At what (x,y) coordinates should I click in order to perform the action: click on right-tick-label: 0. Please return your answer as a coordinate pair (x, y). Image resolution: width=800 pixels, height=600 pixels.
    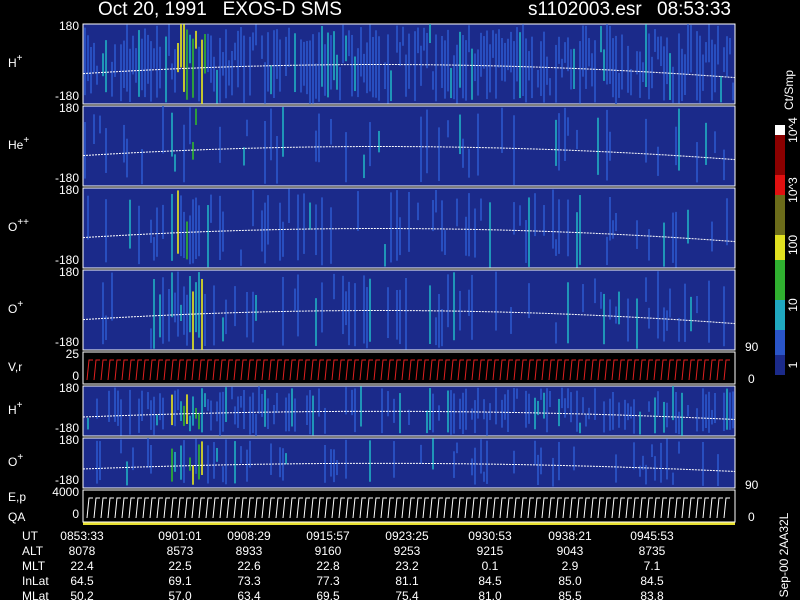
    Looking at the image, I should click on (751, 379).